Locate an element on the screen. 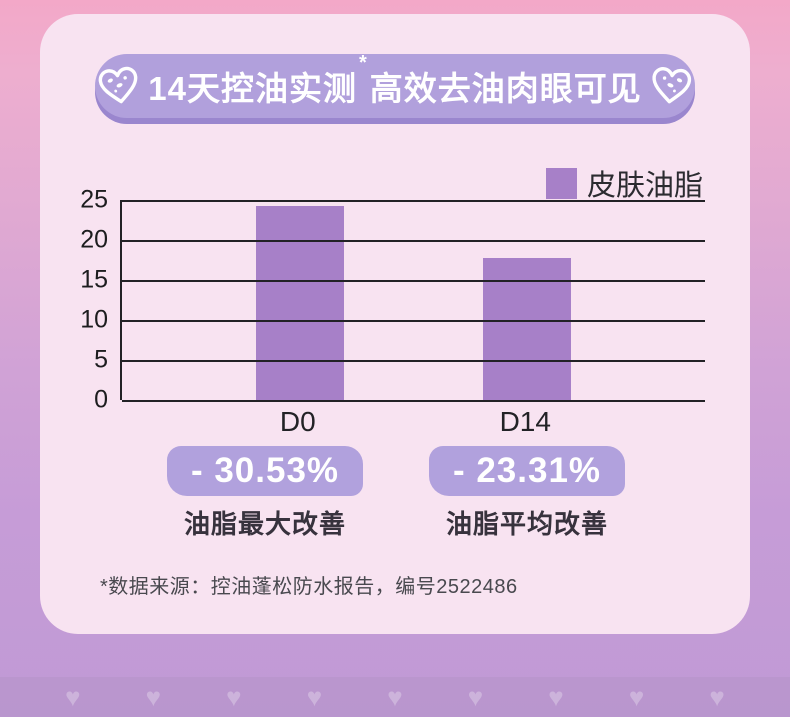  gridline-y10 is located at coordinates (413, 321).